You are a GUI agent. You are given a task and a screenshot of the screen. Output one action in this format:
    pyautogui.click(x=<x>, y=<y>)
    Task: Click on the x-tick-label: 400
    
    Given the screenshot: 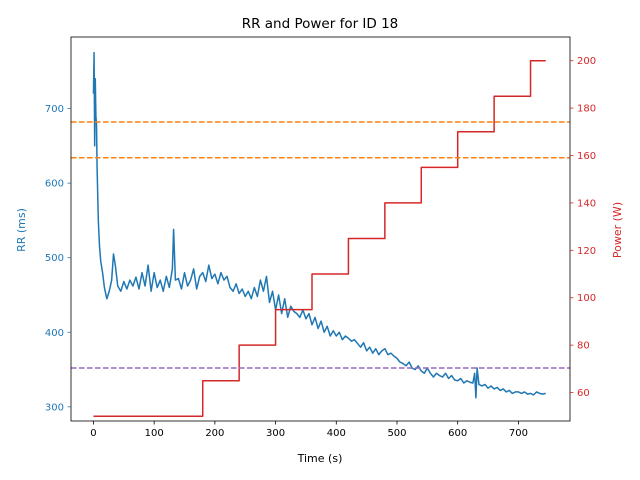 What is the action you would take?
    pyautogui.click(x=336, y=433)
    